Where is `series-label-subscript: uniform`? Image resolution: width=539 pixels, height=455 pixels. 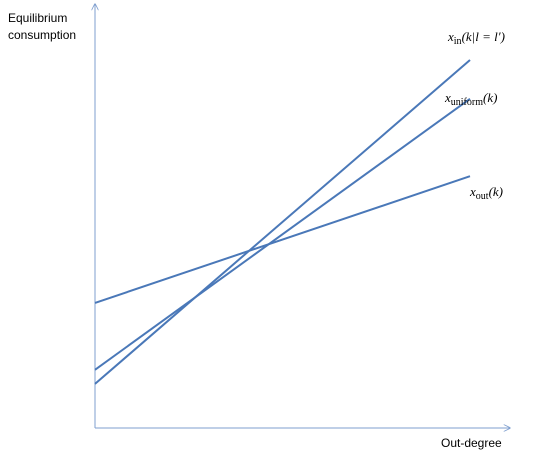 series-label-subscript: uniform is located at coordinates (467, 102).